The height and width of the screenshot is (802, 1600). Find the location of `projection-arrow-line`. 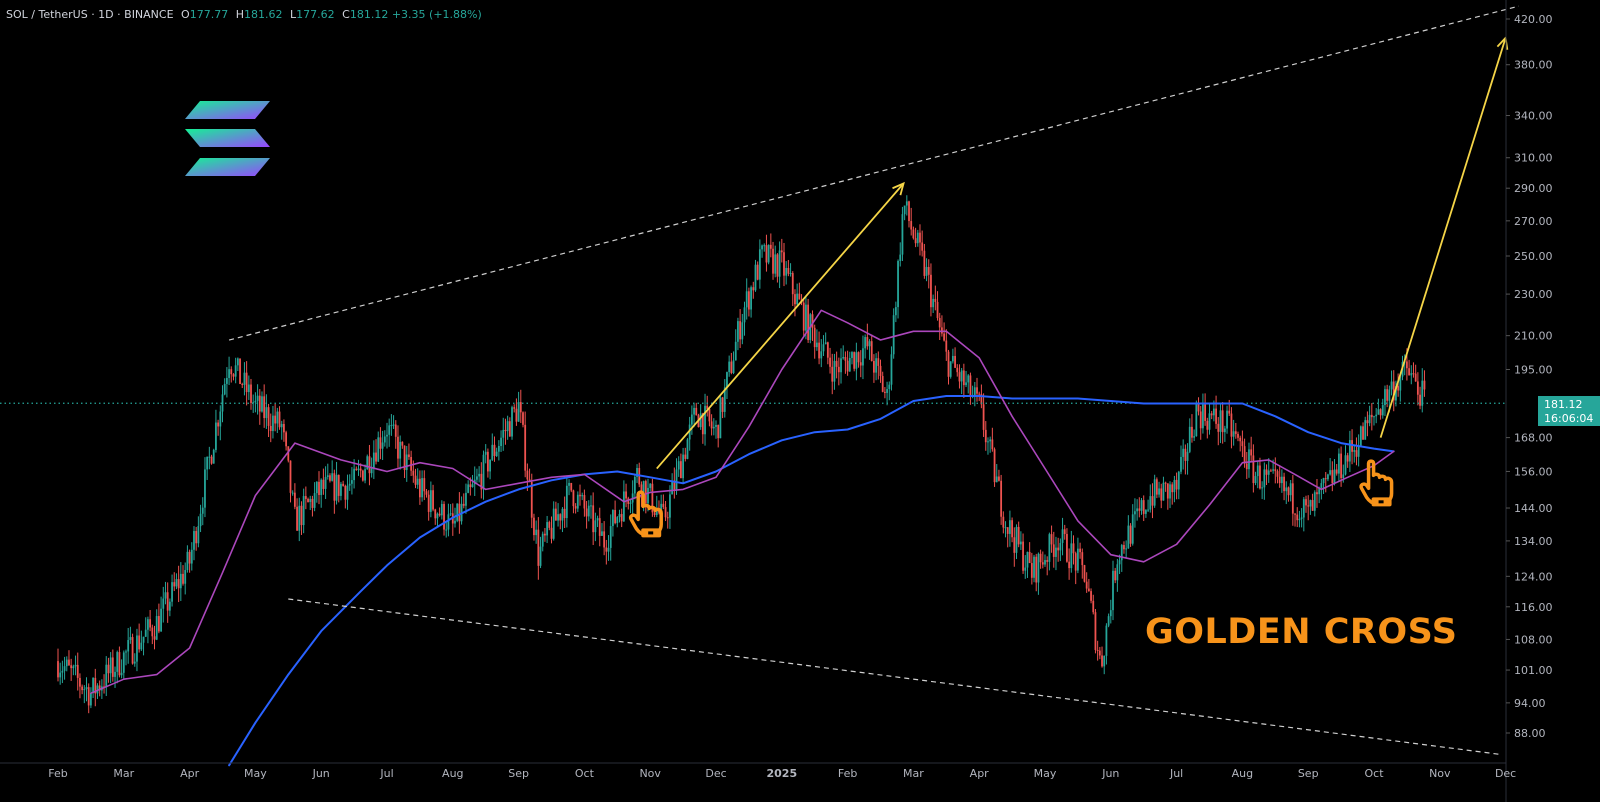

projection-arrow-line is located at coordinates (1443, 237).